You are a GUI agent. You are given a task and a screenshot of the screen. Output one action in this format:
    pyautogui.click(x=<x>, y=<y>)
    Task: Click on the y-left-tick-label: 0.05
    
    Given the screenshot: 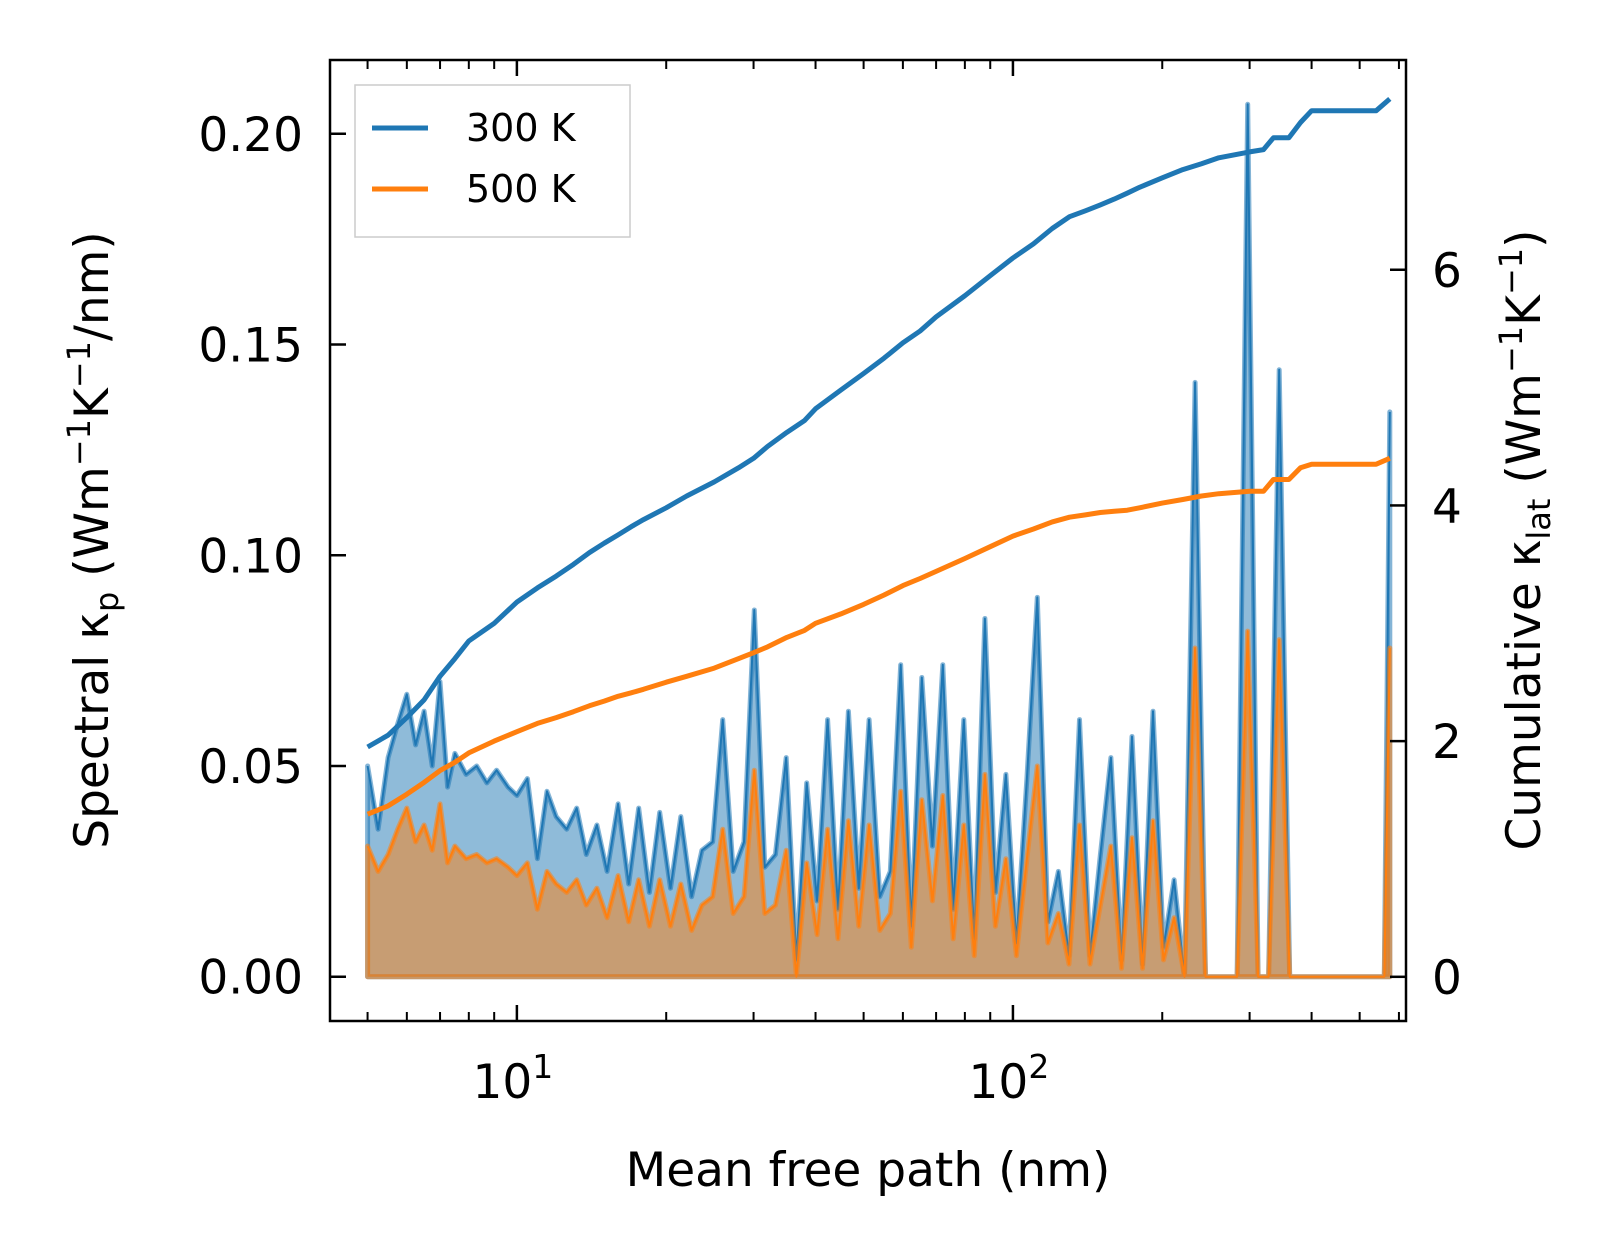 What is the action you would take?
    pyautogui.click(x=250, y=767)
    